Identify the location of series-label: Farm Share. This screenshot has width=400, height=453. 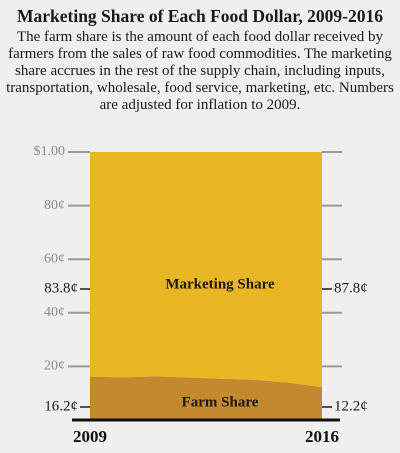
(220, 402).